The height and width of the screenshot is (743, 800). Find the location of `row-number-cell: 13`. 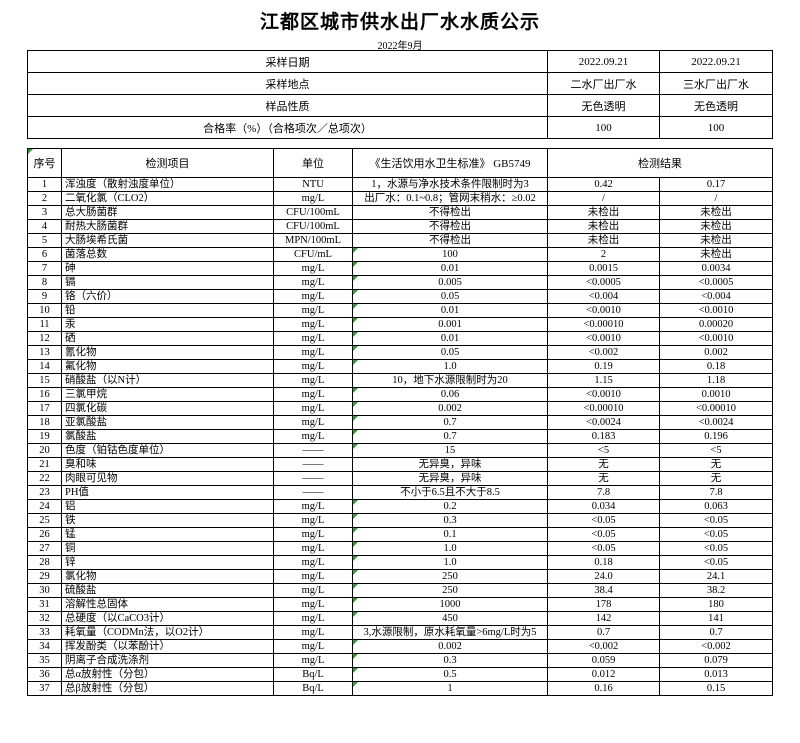

row-number-cell: 13 is located at coordinates (44, 352).